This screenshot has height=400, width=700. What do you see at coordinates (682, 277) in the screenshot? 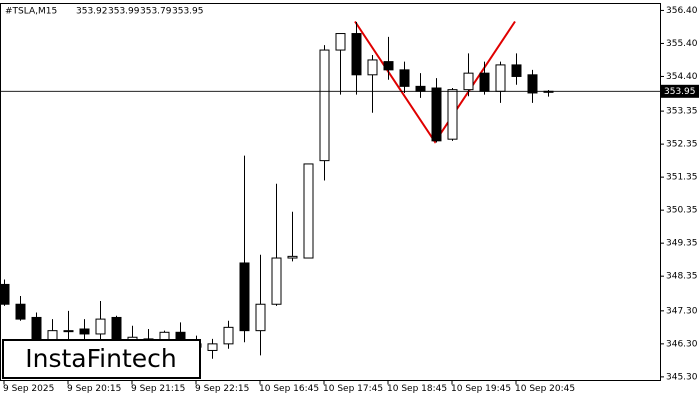
I see `y-tick-label: 348.35` at bounding box center [682, 277].